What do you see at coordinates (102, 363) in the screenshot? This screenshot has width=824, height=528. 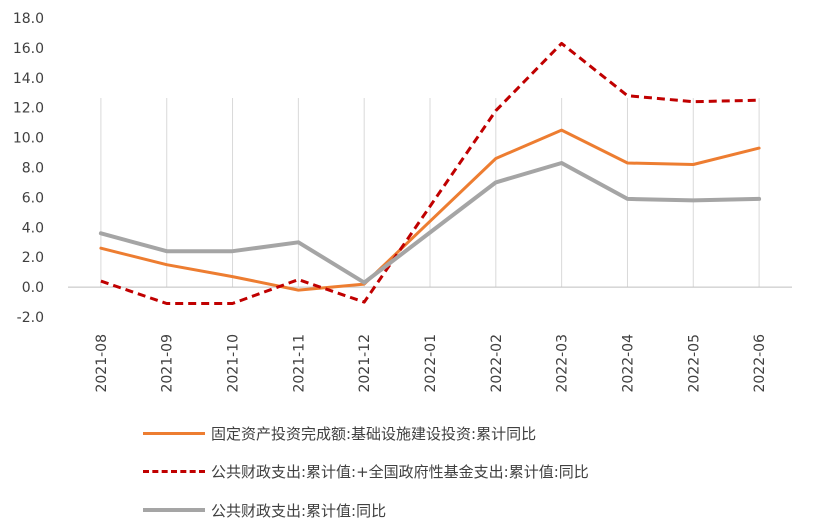 I see `x-tick-label-2021-08: 2021-08` at bounding box center [102, 363].